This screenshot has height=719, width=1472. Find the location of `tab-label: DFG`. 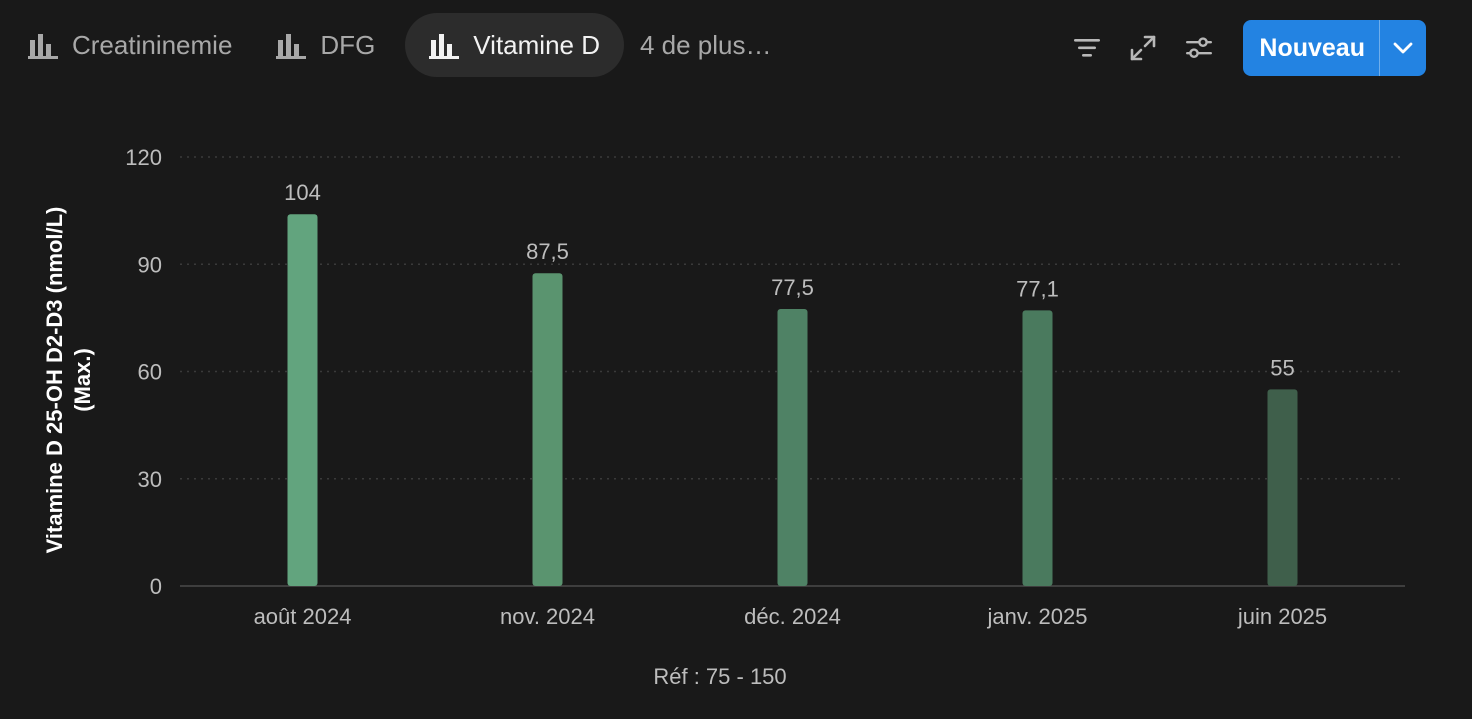

tab-label: DFG is located at coordinates (348, 44).